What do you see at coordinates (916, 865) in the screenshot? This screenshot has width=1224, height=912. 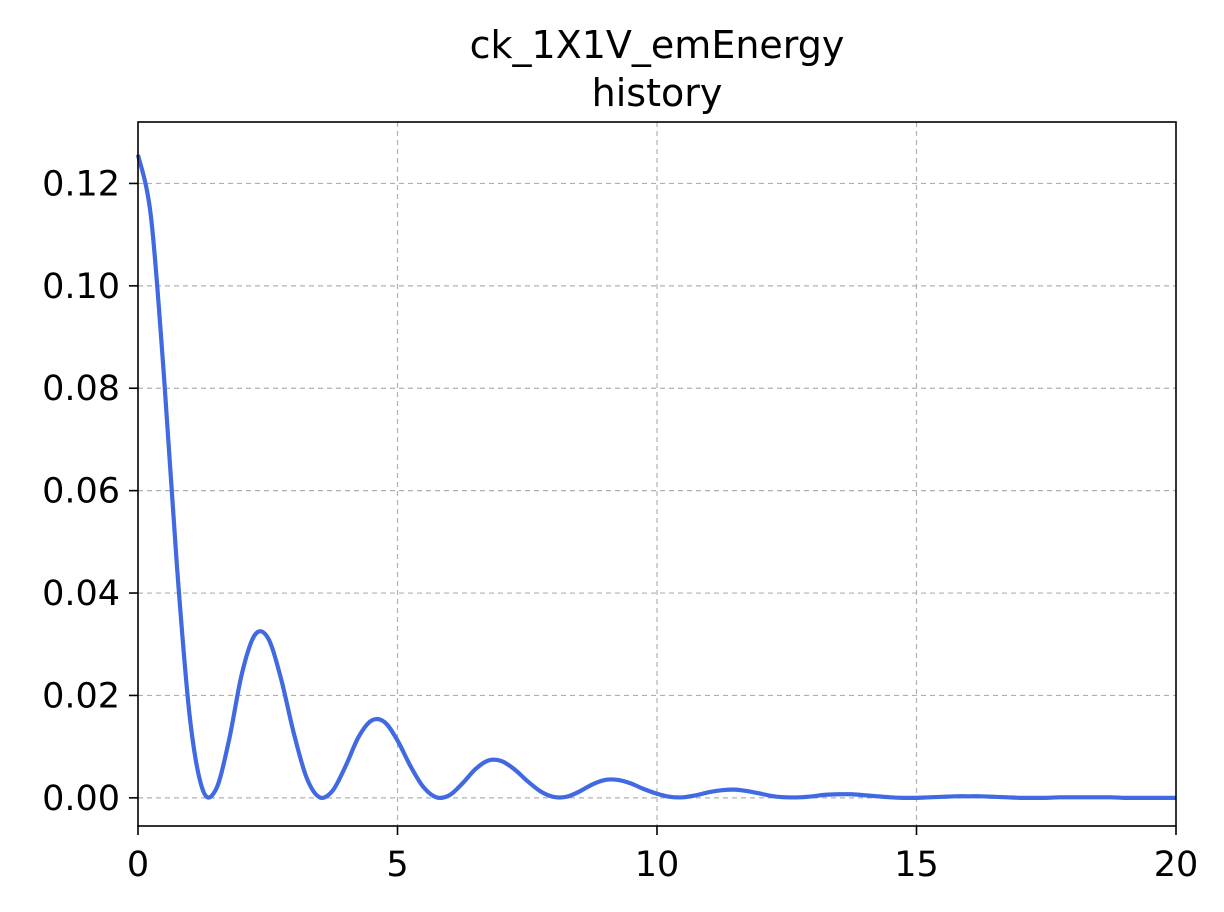 I see `x-tick-label: 15` at bounding box center [916, 865].